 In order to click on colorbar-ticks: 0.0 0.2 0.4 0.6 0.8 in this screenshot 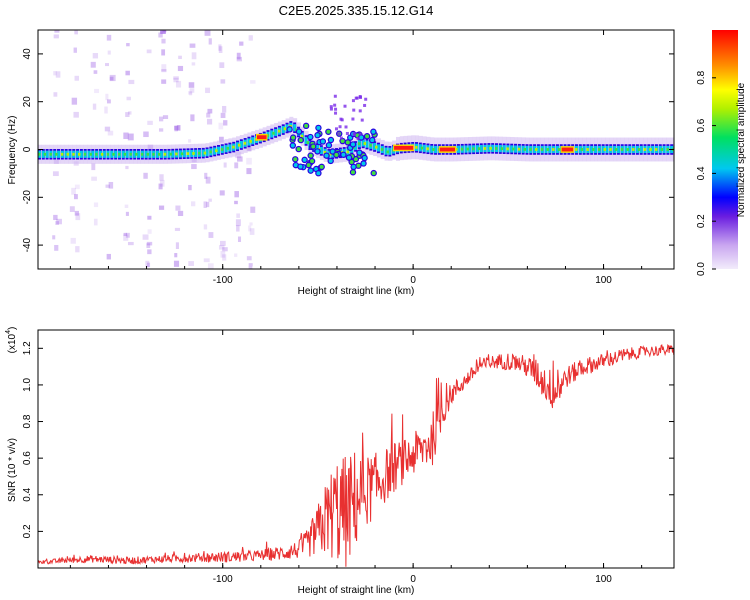, I will do `click(706, 173)`.